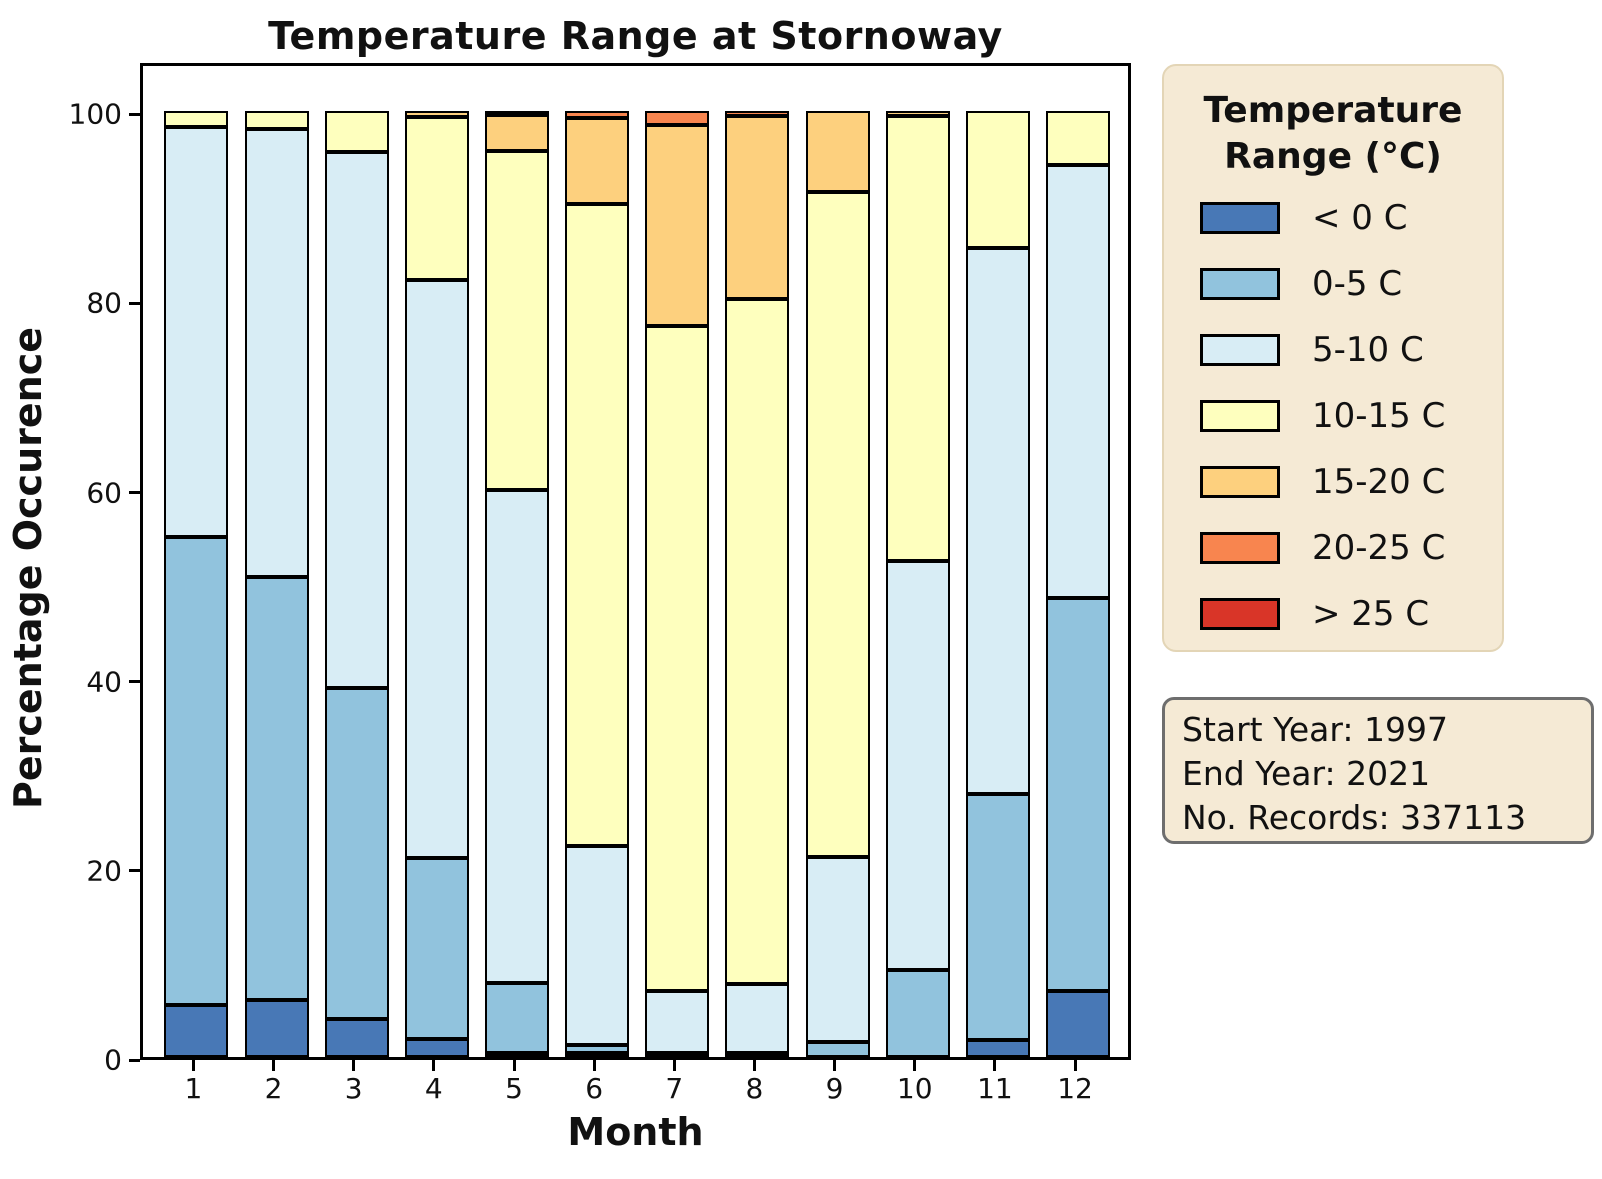  Describe the element at coordinates (273, 1088) in the screenshot. I see `x-tick-label: 2` at that location.